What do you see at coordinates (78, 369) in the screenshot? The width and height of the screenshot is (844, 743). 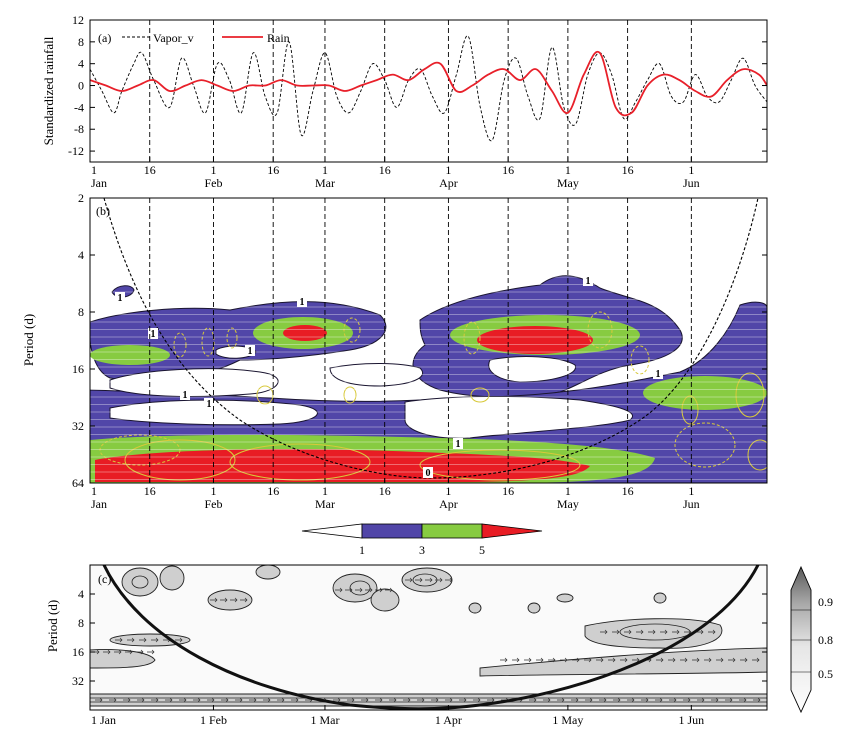 I see `y-tick-label: 16` at bounding box center [78, 369].